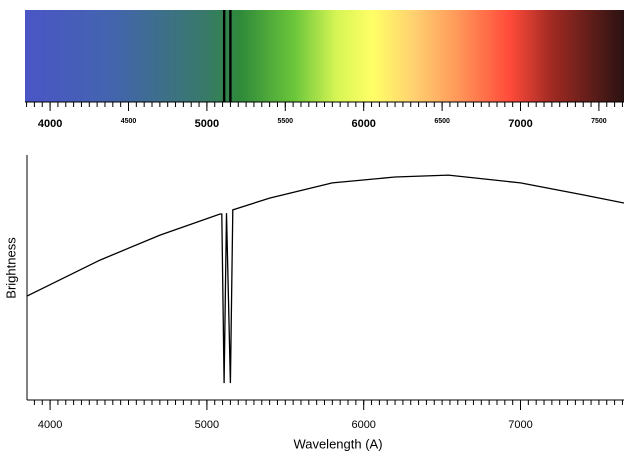 This screenshot has width=624, height=463. Describe the element at coordinates (599, 121) in the screenshot. I see `x-tick-label: 7500` at that location.